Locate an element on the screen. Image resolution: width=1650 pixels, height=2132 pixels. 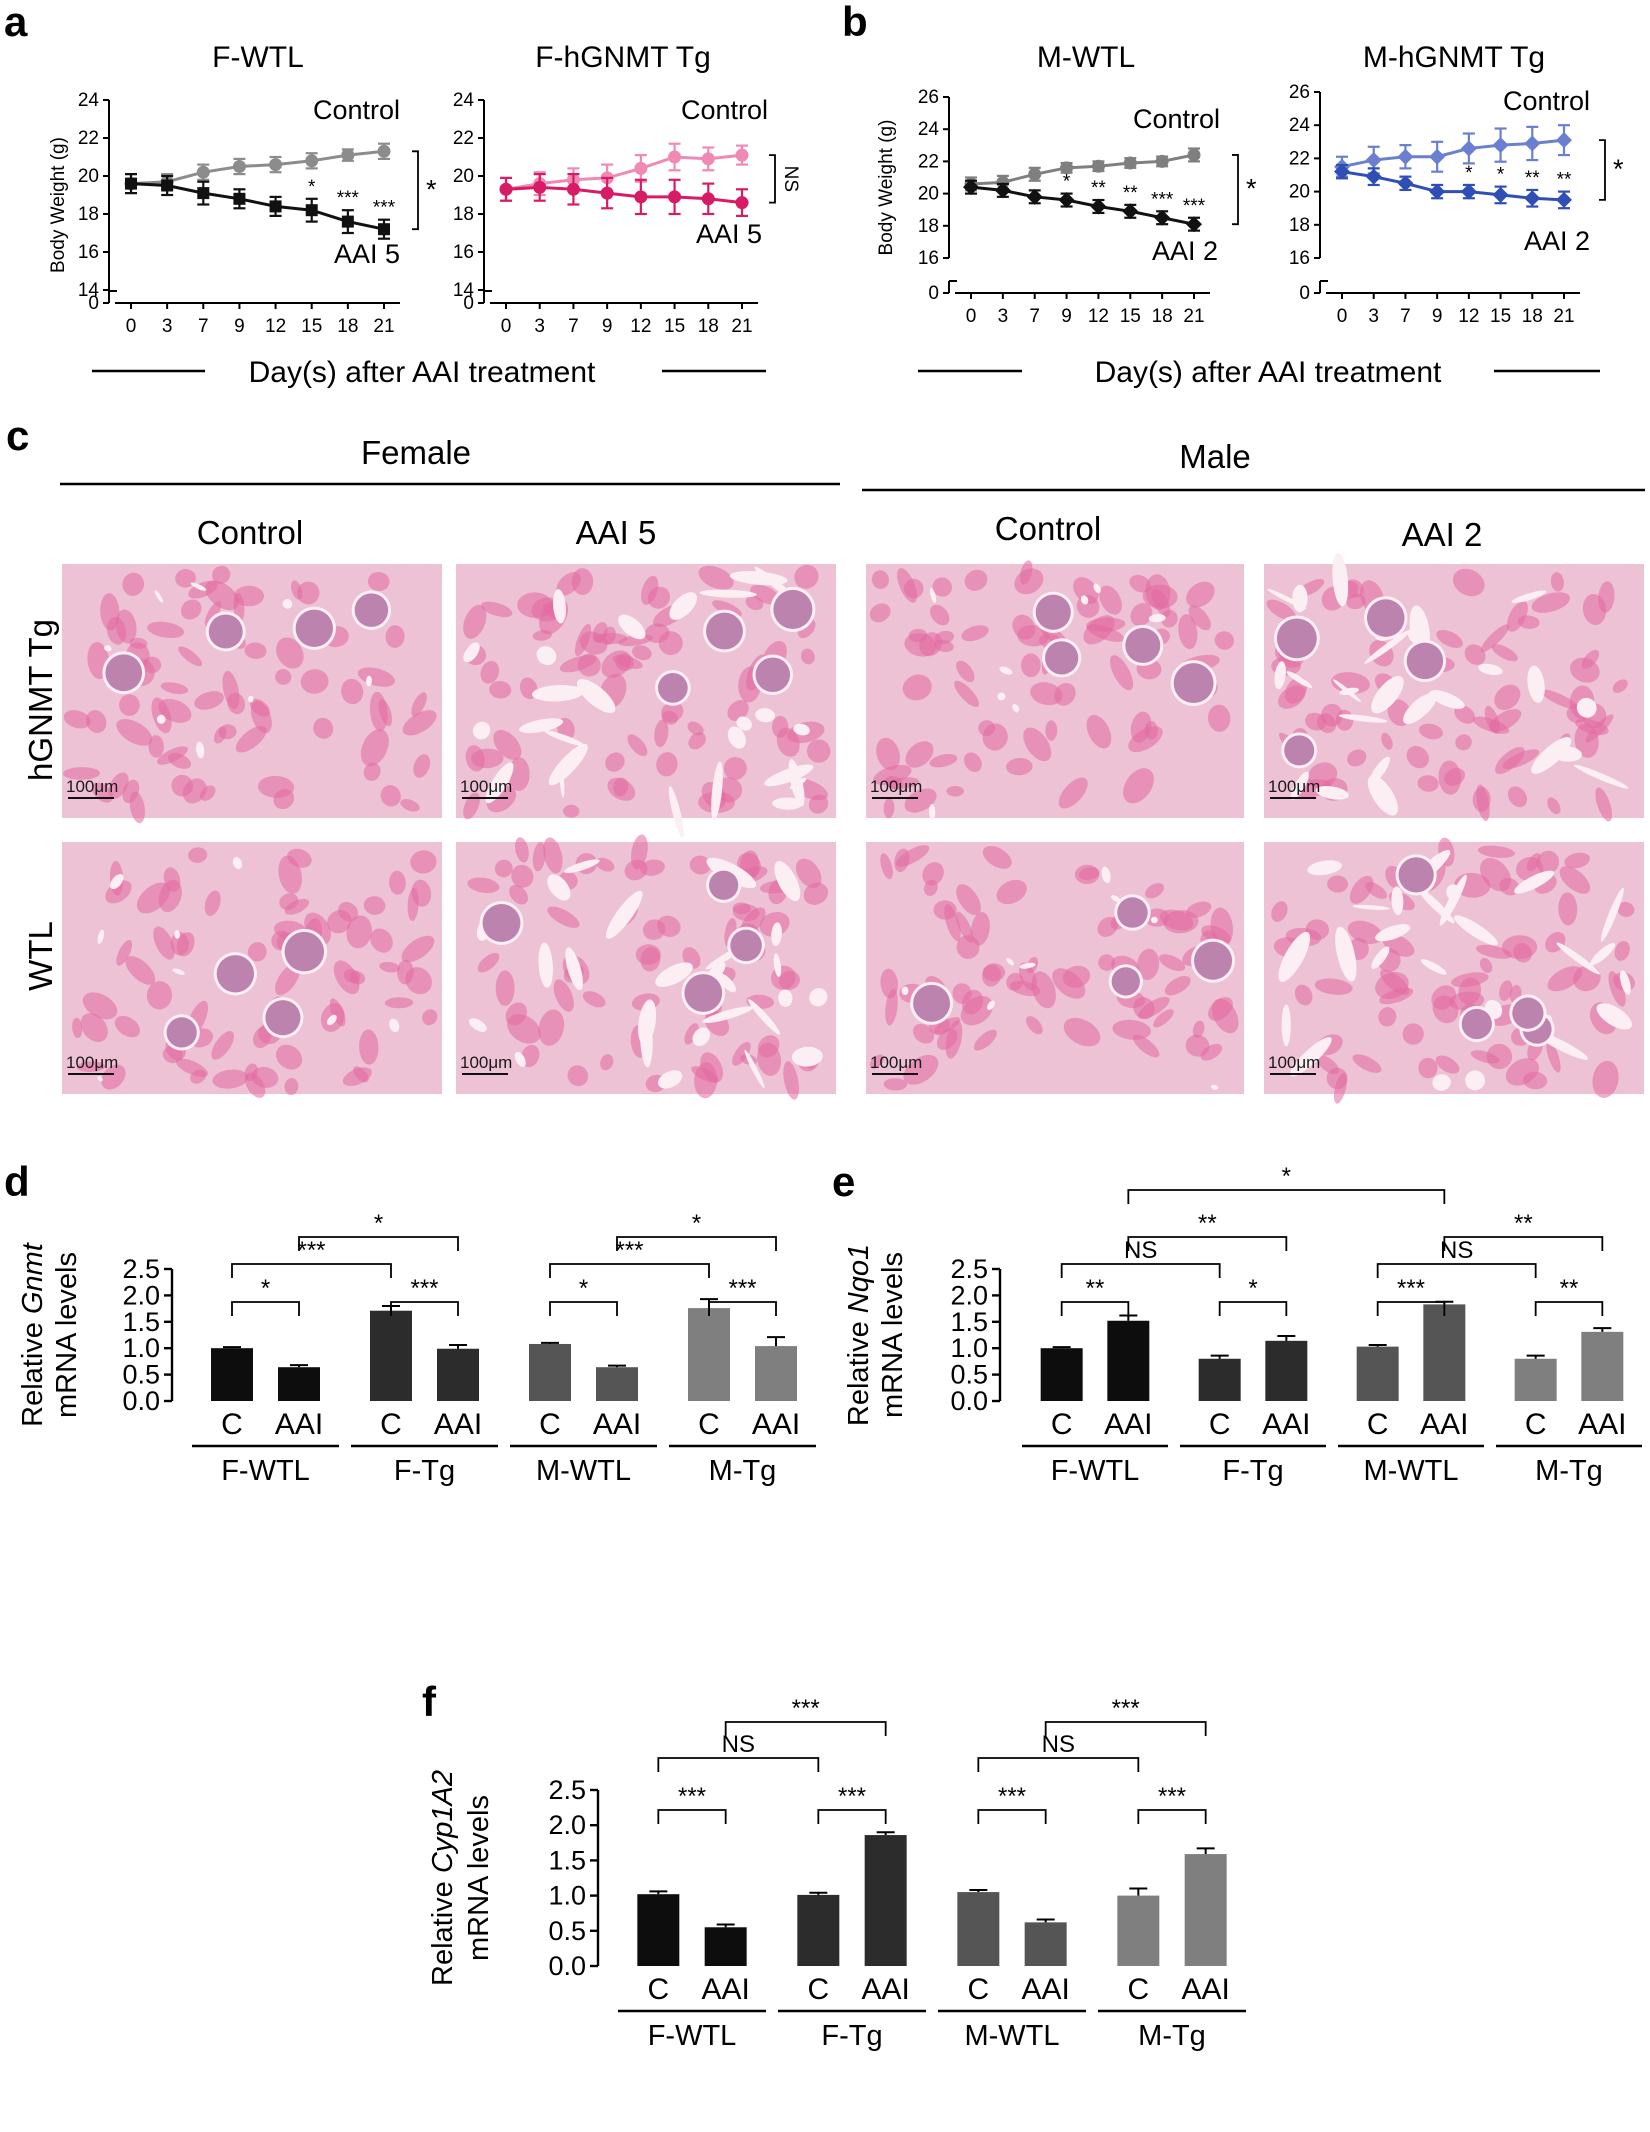
x-tick-label: 12 is located at coordinates (275, 326).